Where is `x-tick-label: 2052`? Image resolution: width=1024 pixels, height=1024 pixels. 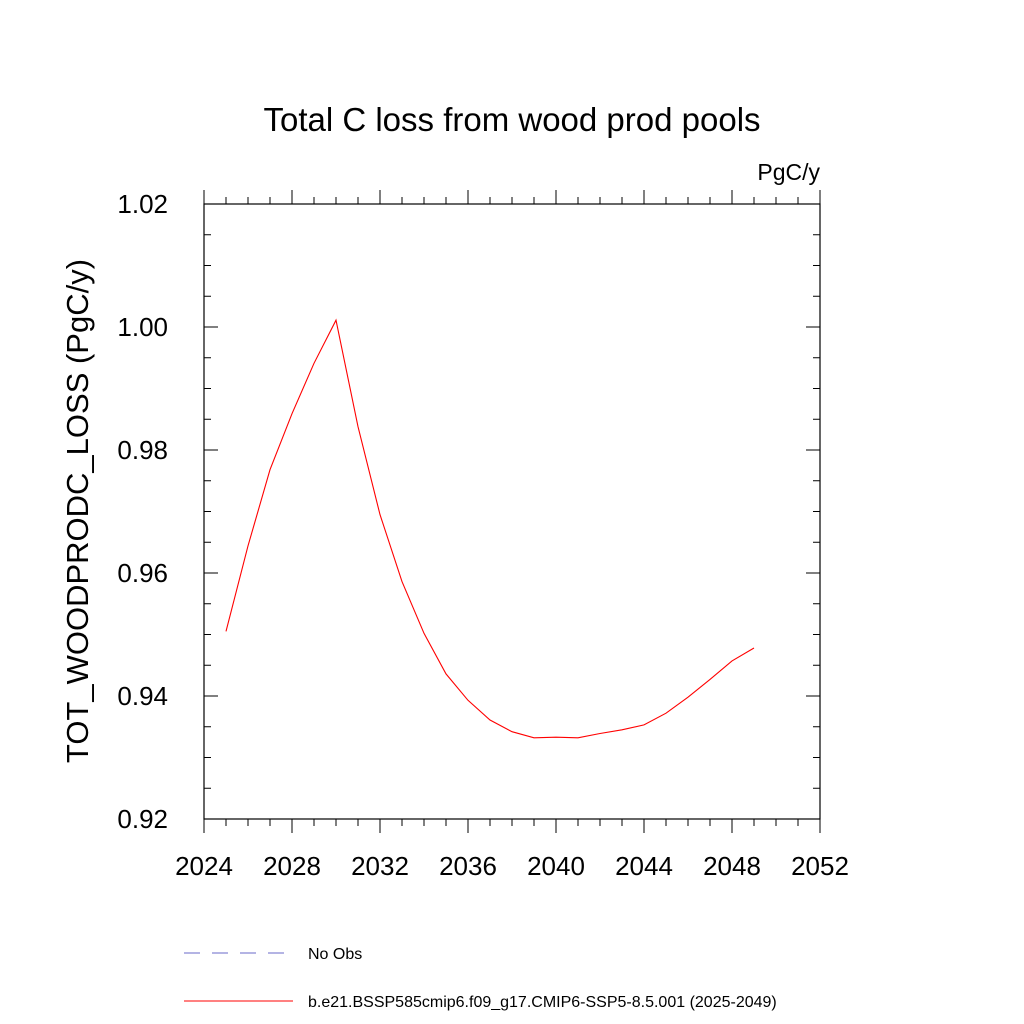
x-tick-label: 2052 is located at coordinates (820, 866).